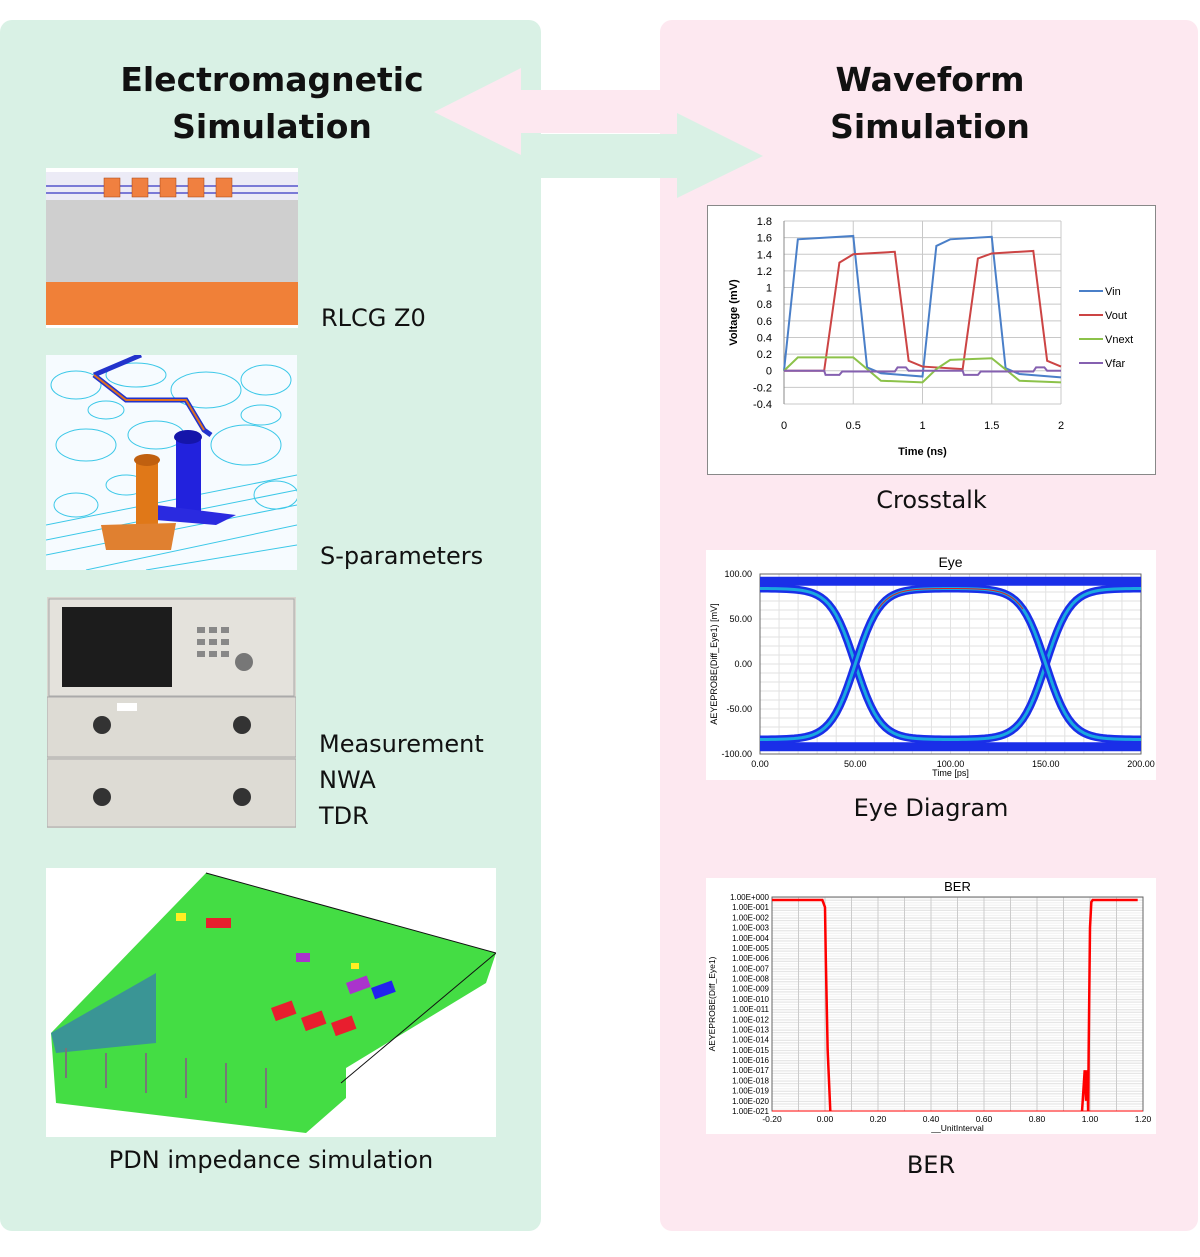  I want to click on y-tick-label: -50.00, so click(739, 709).